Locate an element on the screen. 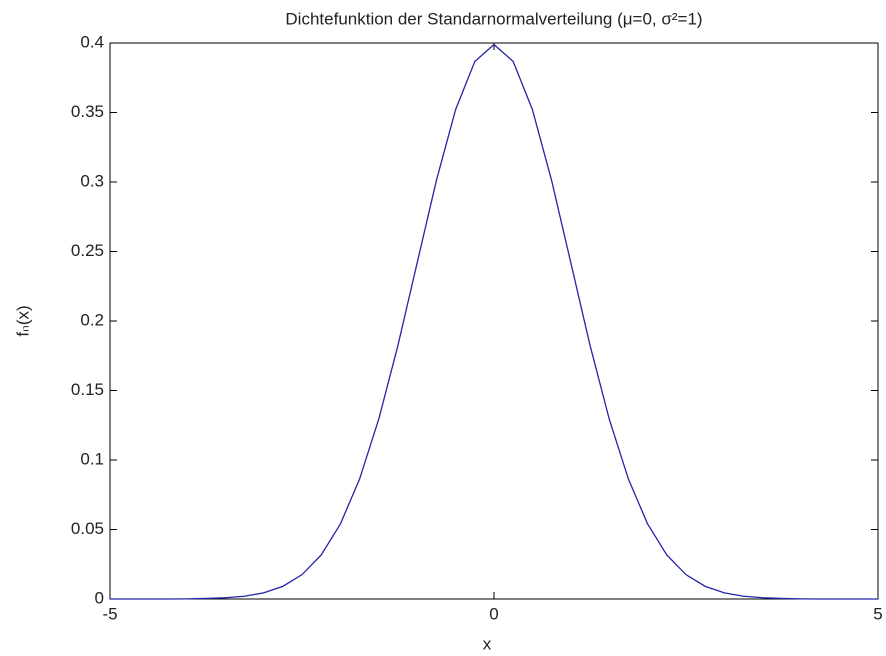 The width and height of the screenshot is (886, 656). x-tick-label: 5 is located at coordinates (877, 613).